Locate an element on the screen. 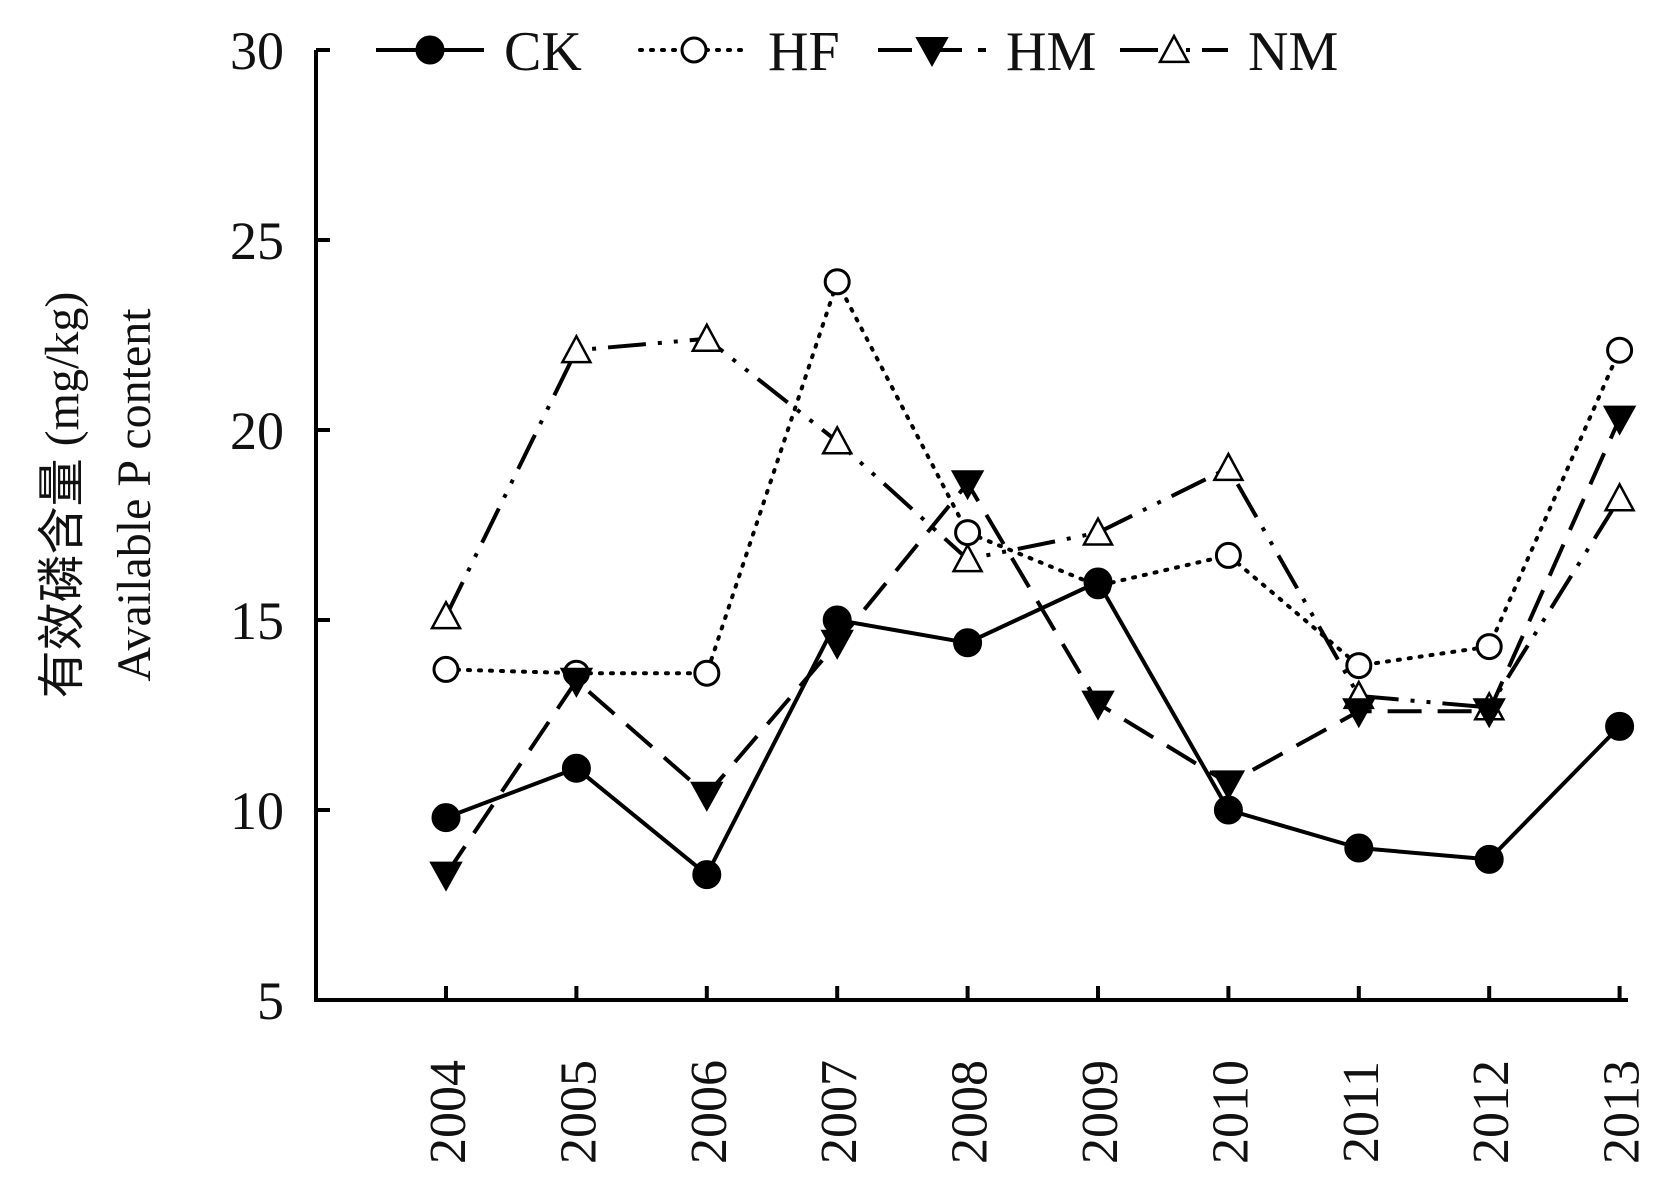  x-tick-label: 2013 is located at coordinates (1622, 1112).